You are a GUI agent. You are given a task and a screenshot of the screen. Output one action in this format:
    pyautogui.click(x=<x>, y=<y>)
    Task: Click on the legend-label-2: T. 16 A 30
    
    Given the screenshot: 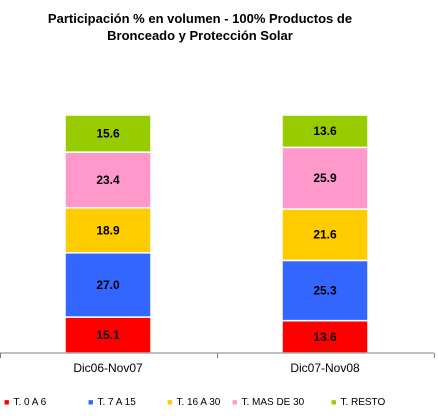 What is the action you would take?
    pyautogui.click(x=198, y=402)
    